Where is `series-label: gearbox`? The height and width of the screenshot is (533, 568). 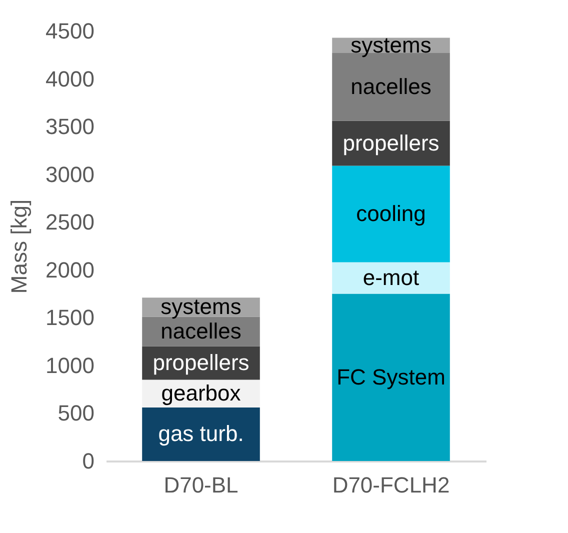
series-label: gearbox is located at coordinates (201, 393).